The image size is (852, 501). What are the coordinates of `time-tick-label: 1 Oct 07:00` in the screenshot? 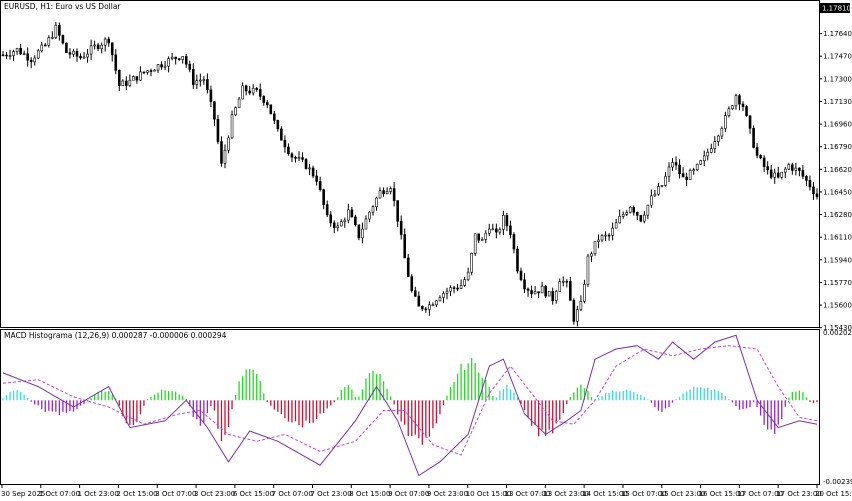 It's located at (59, 494).